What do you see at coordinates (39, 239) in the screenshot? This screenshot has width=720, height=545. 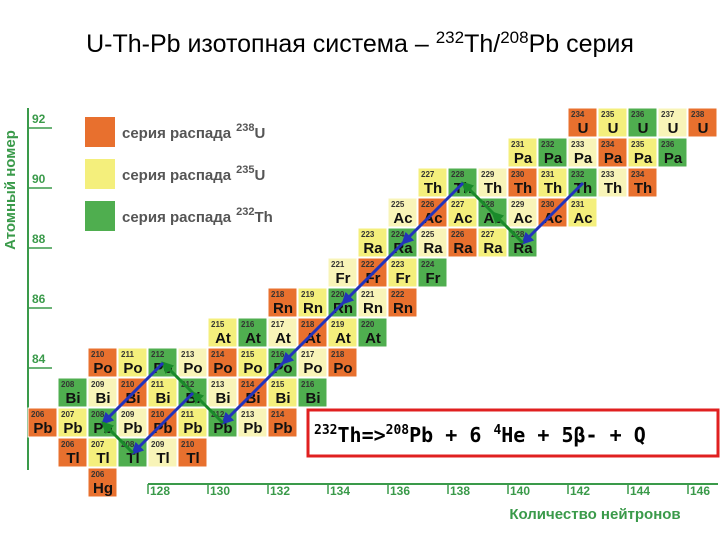 I see `y-tick-label: 88` at bounding box center [39, 239].